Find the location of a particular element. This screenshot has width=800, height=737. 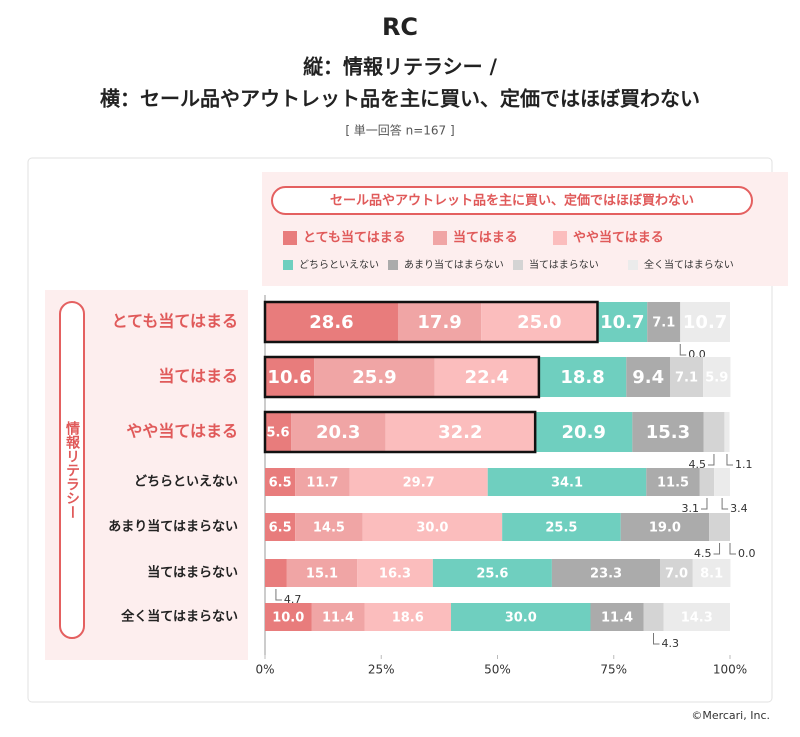

value-label: 29.7 is located at coordinates (419, 483).